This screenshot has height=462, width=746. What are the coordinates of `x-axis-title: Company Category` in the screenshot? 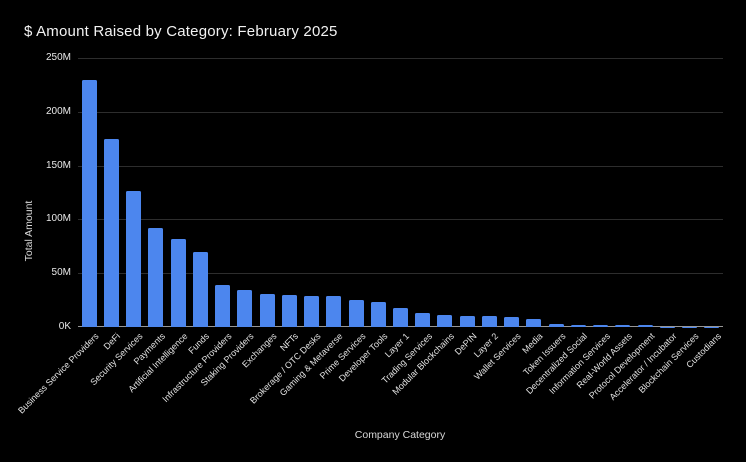 It's located at (400, 435).